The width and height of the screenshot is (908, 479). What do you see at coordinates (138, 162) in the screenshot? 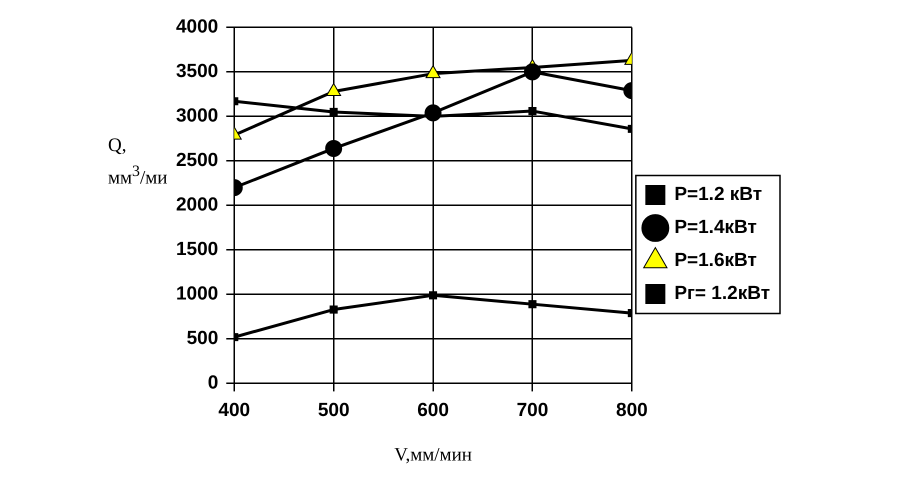
I see `y-axis-title: Q, мм$^{3}$/ми` at bounding box center [138, 162].